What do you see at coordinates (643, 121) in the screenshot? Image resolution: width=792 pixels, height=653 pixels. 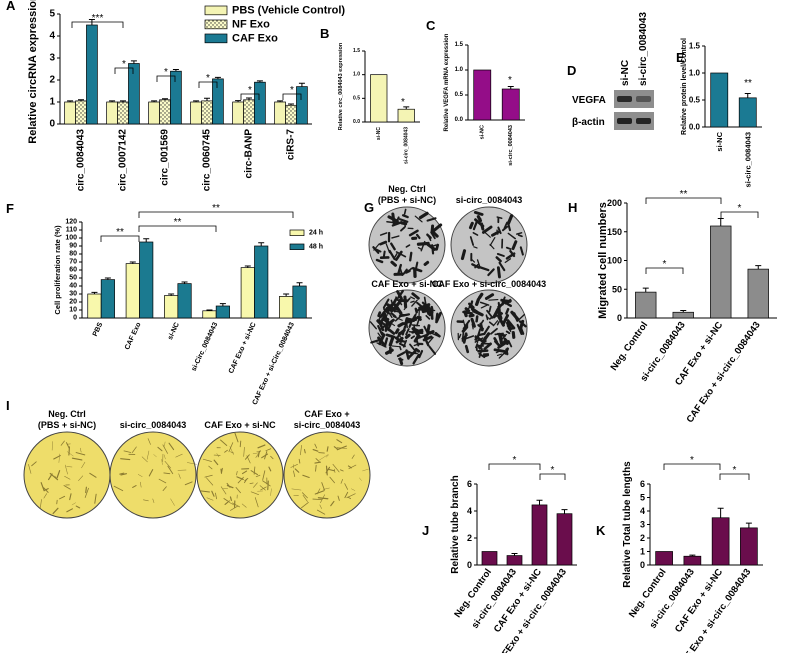 I see `blot-band` at bounding box center [643, 121].